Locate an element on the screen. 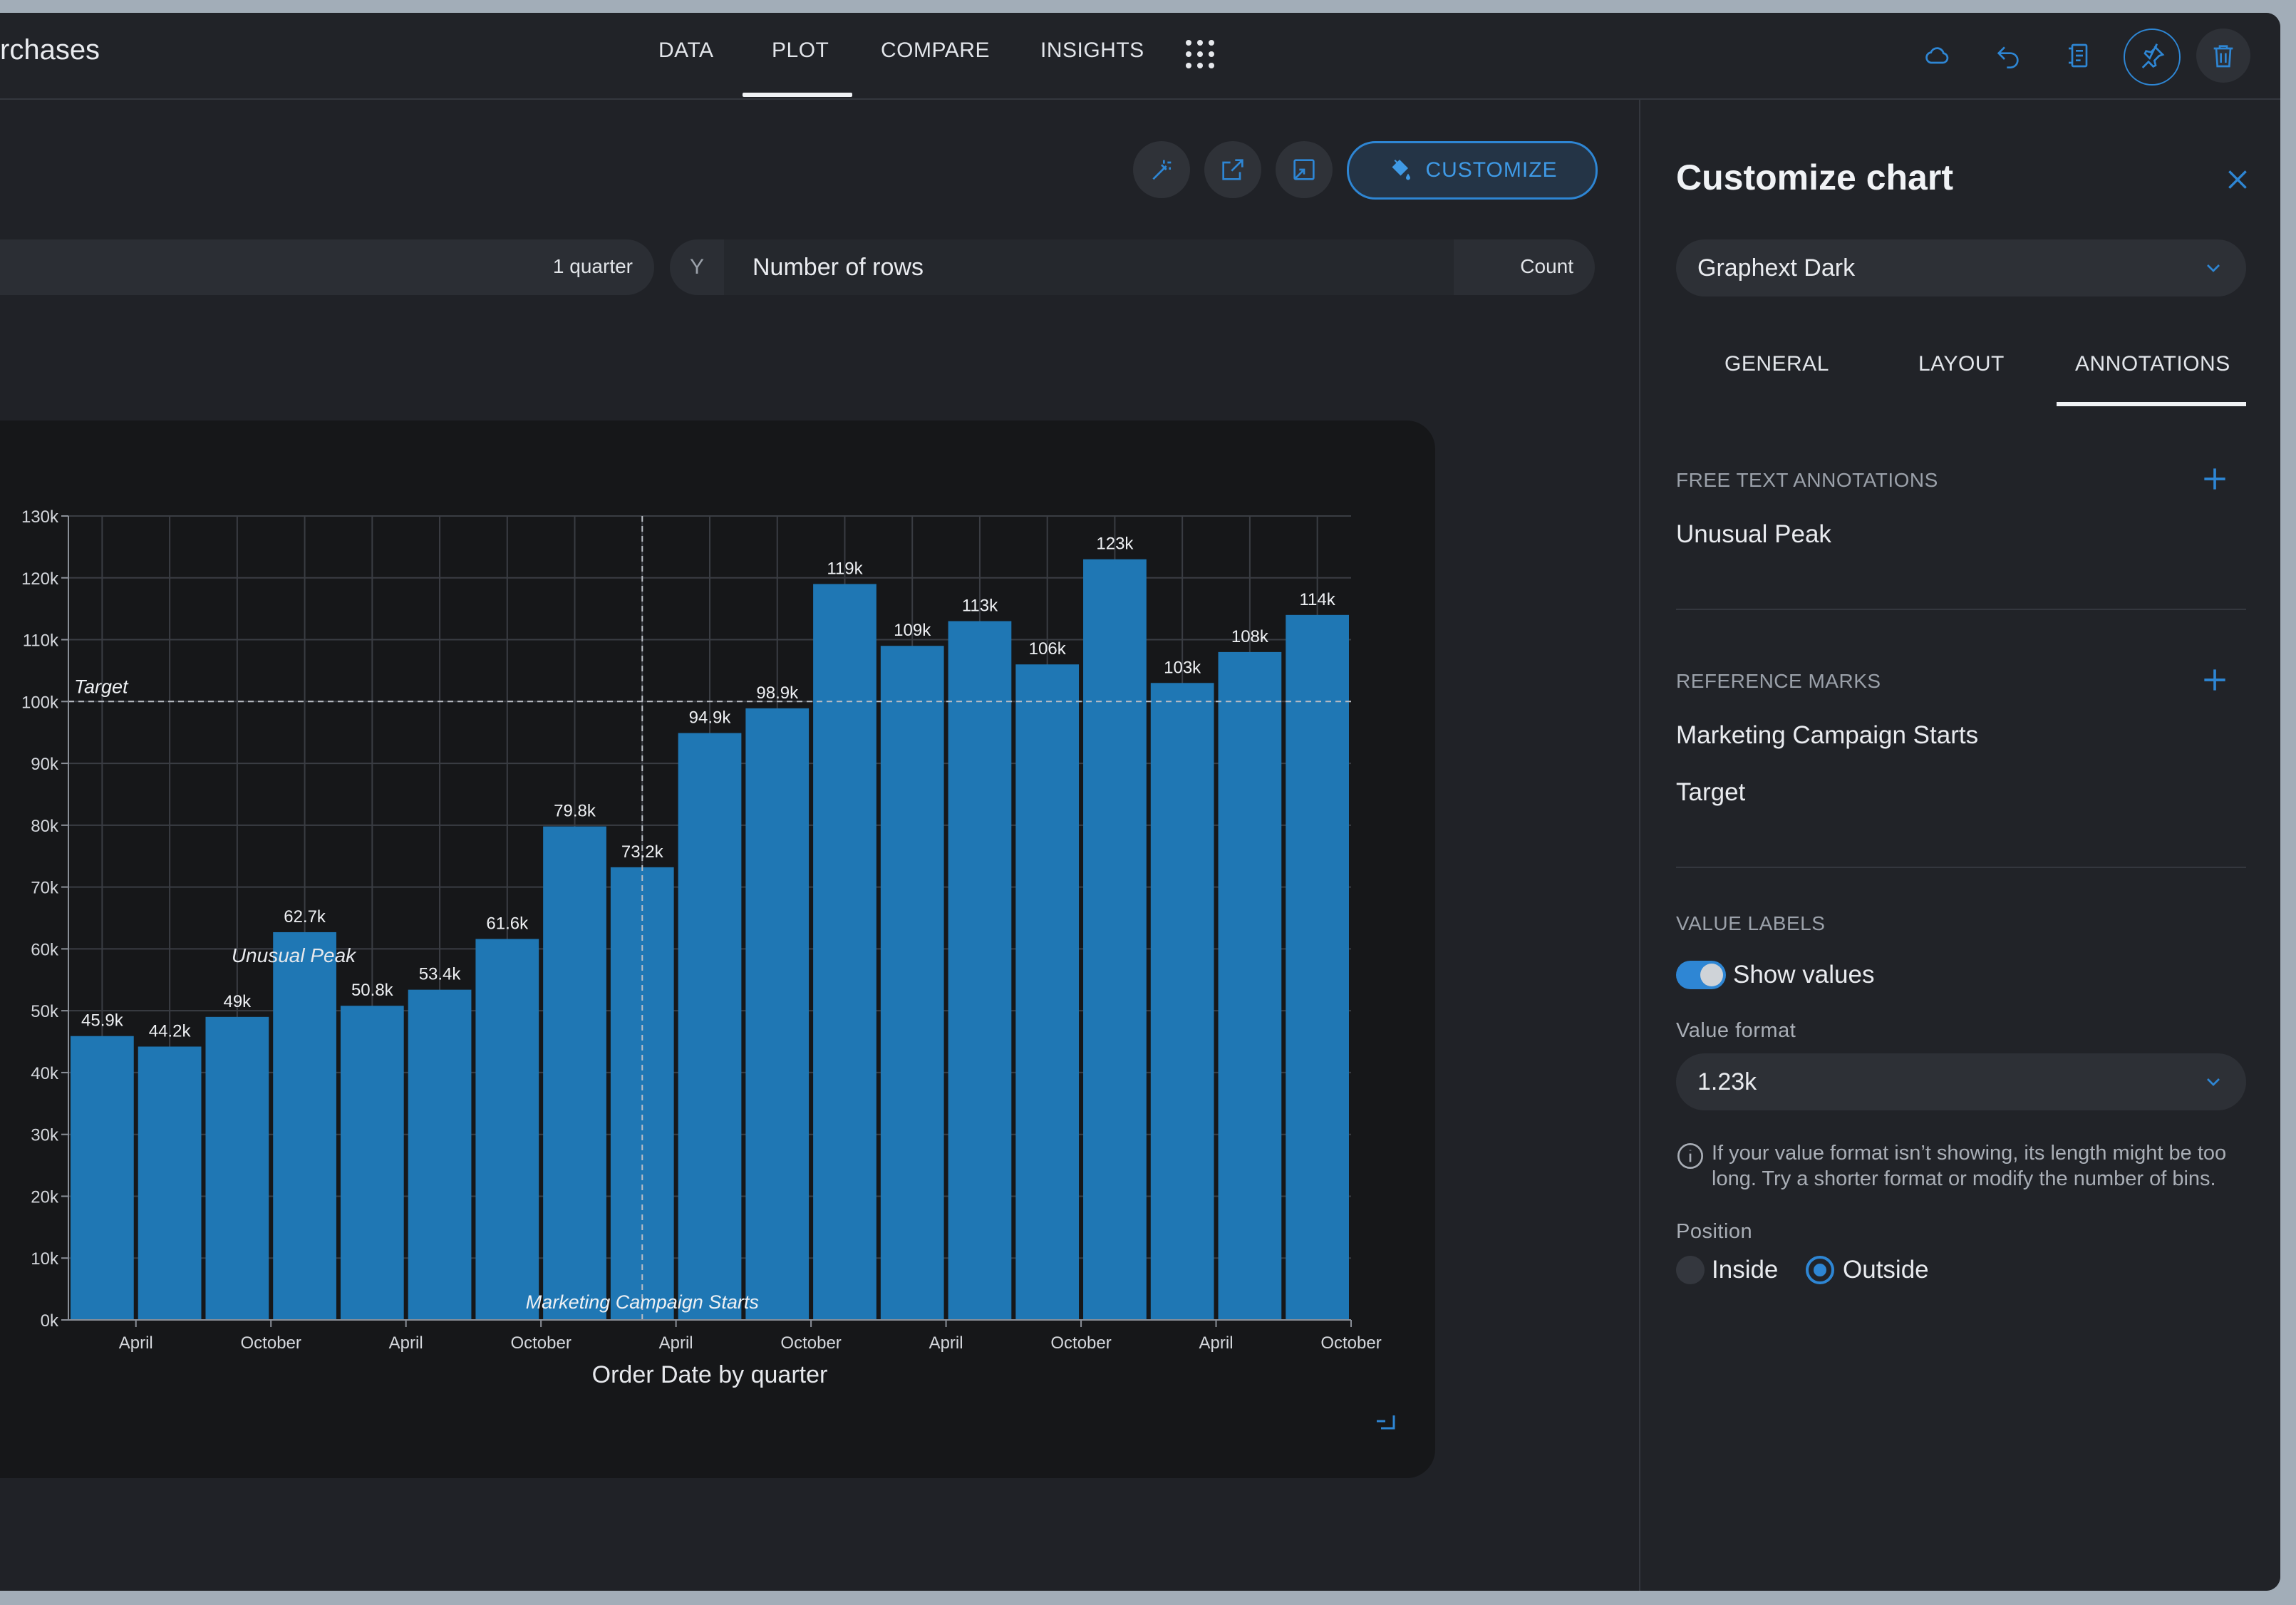 This screenshot has width=2296, height=1605. bar-value-label: 79.8k is located at coordinates (575, 811).